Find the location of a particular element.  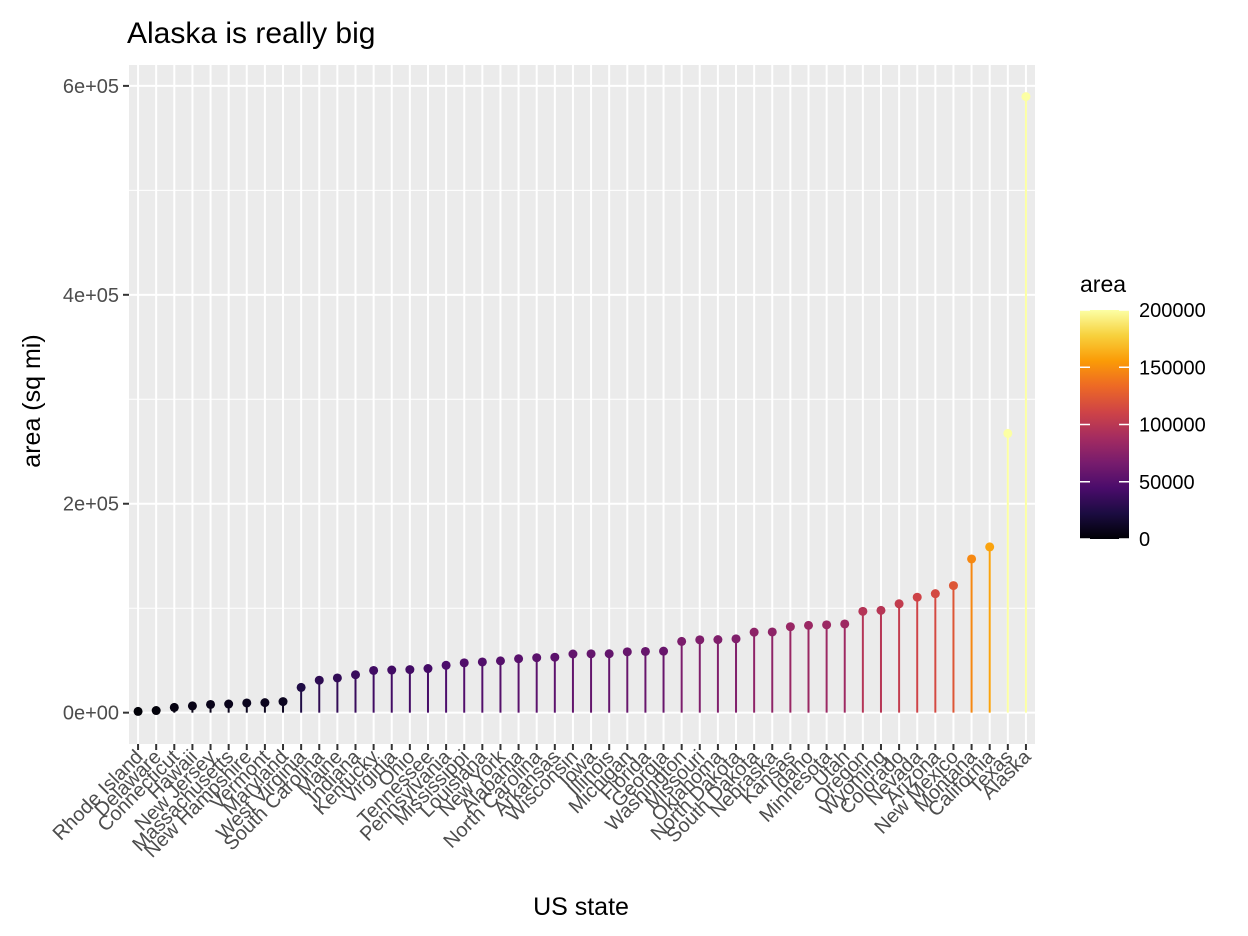

chart-title: Alaska is really big is located at coordinates (251, 33).